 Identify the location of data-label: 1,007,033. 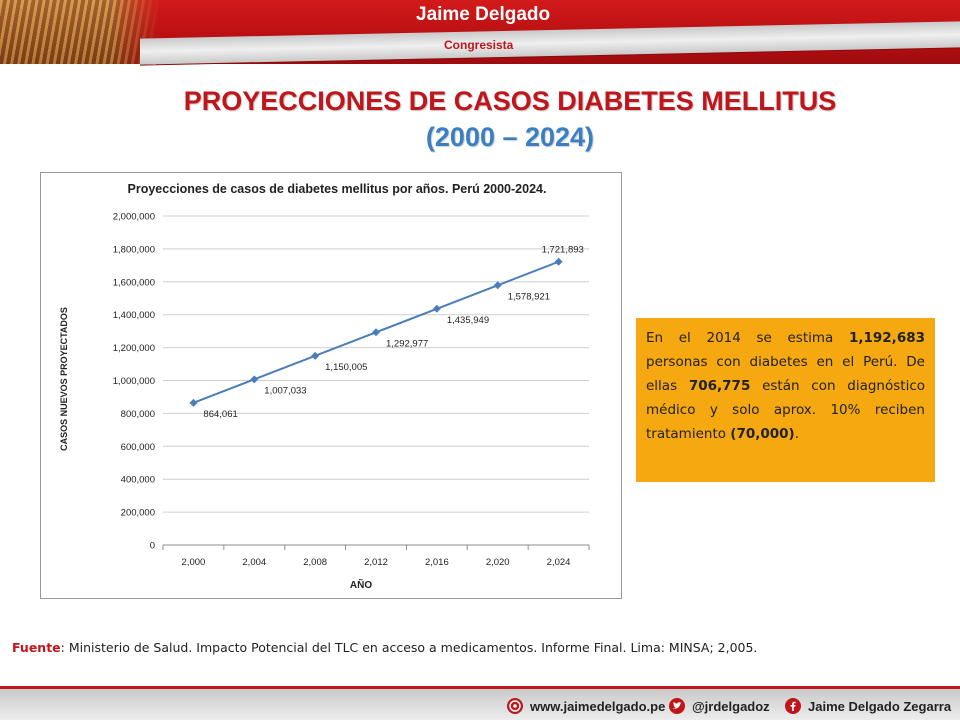
(285, 390).